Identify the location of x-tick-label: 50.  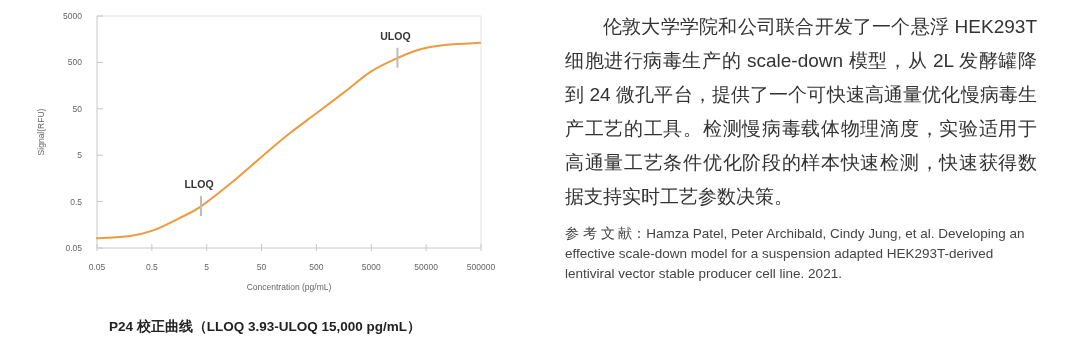
(261, 267).